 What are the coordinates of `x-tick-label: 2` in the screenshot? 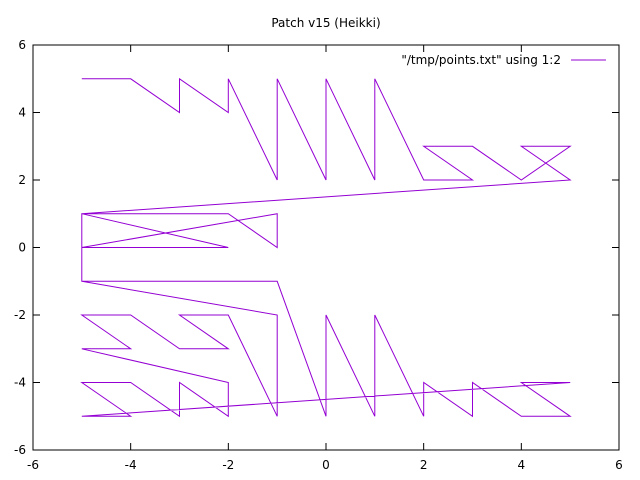 It's located at (424, 465).